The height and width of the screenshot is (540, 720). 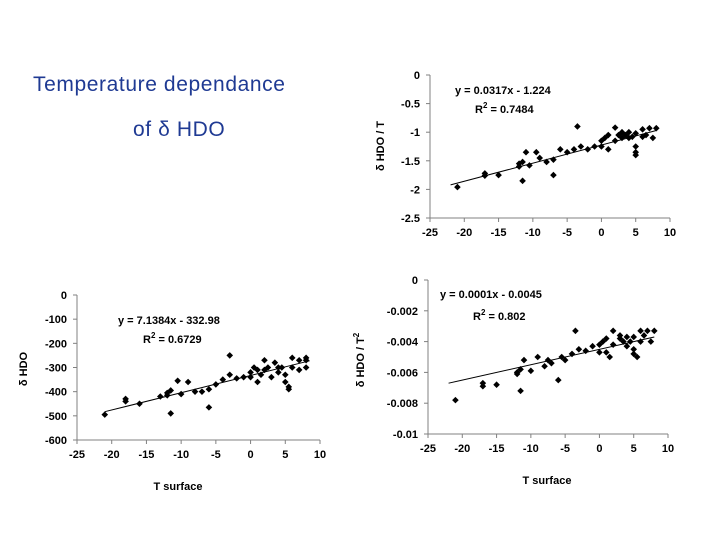 I want to click on y-tick-label: -0.002, so click(x=402, y=312).